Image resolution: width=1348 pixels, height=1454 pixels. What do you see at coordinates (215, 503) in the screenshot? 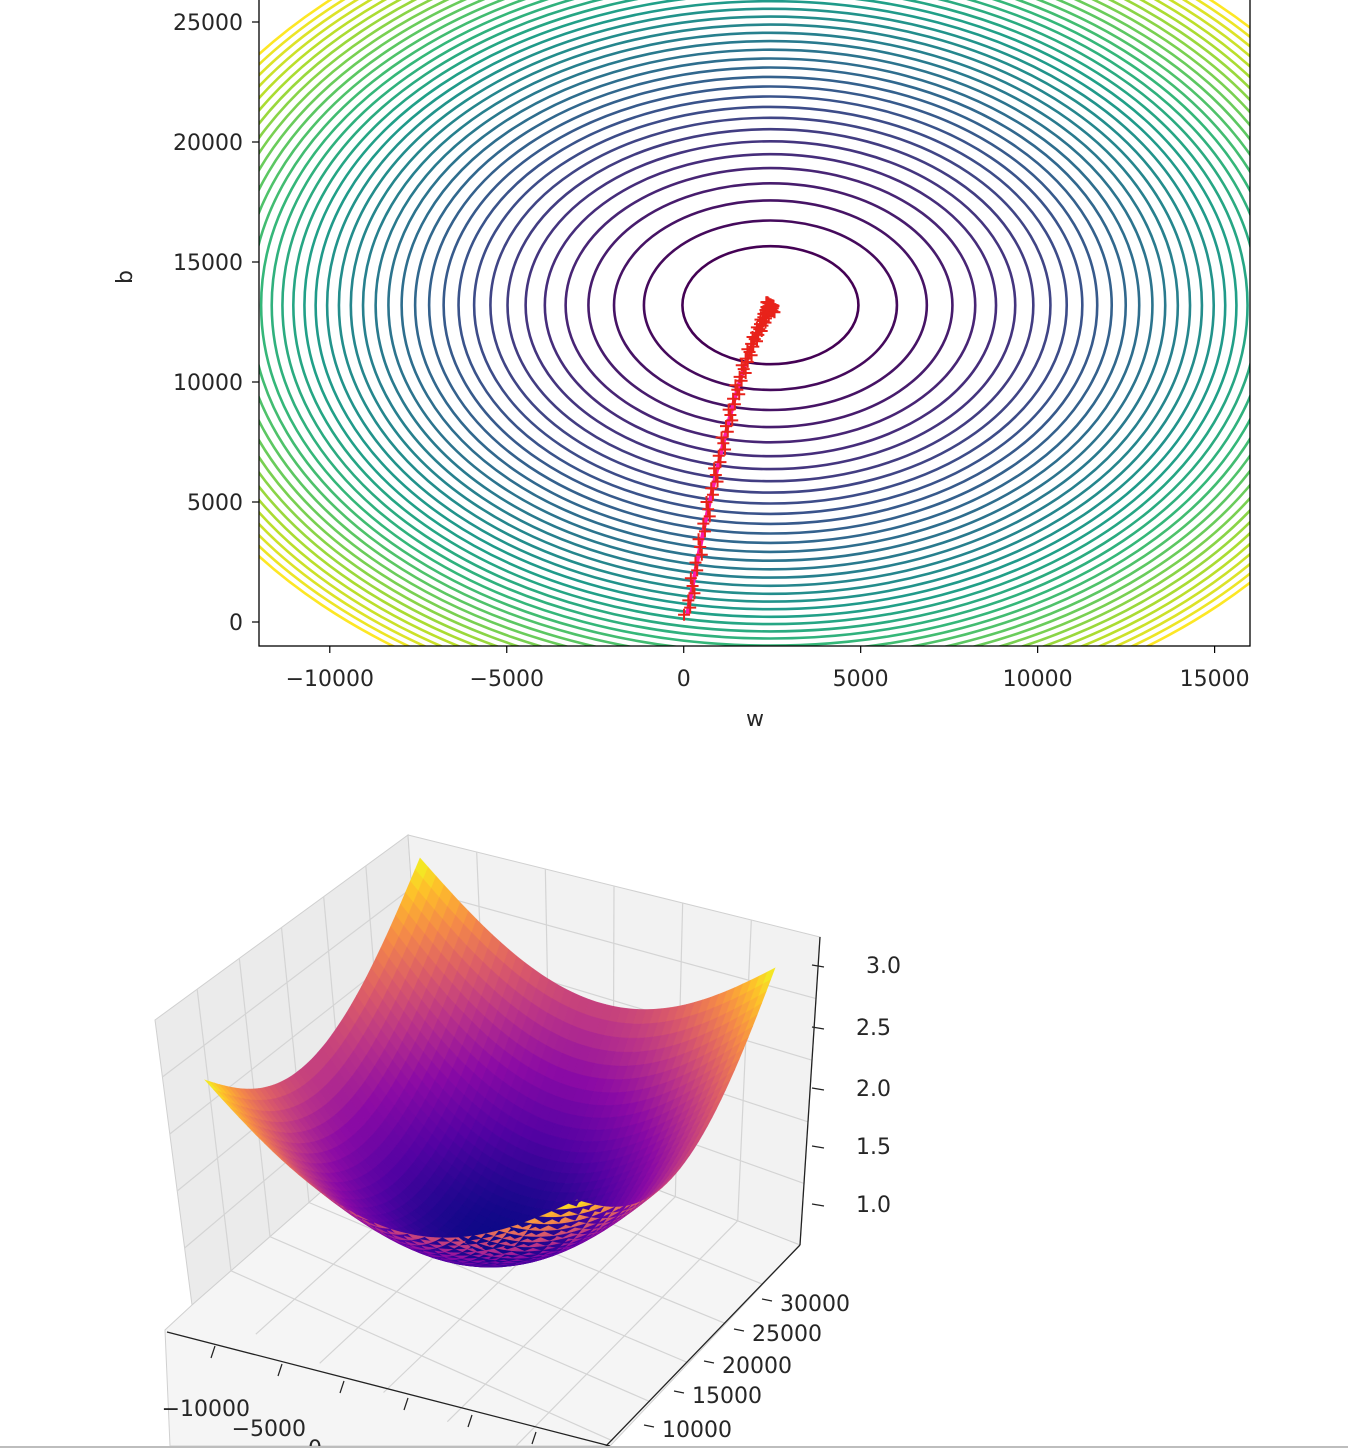
I see `y-tick-label: 5000` at bounding box center [215, 503].